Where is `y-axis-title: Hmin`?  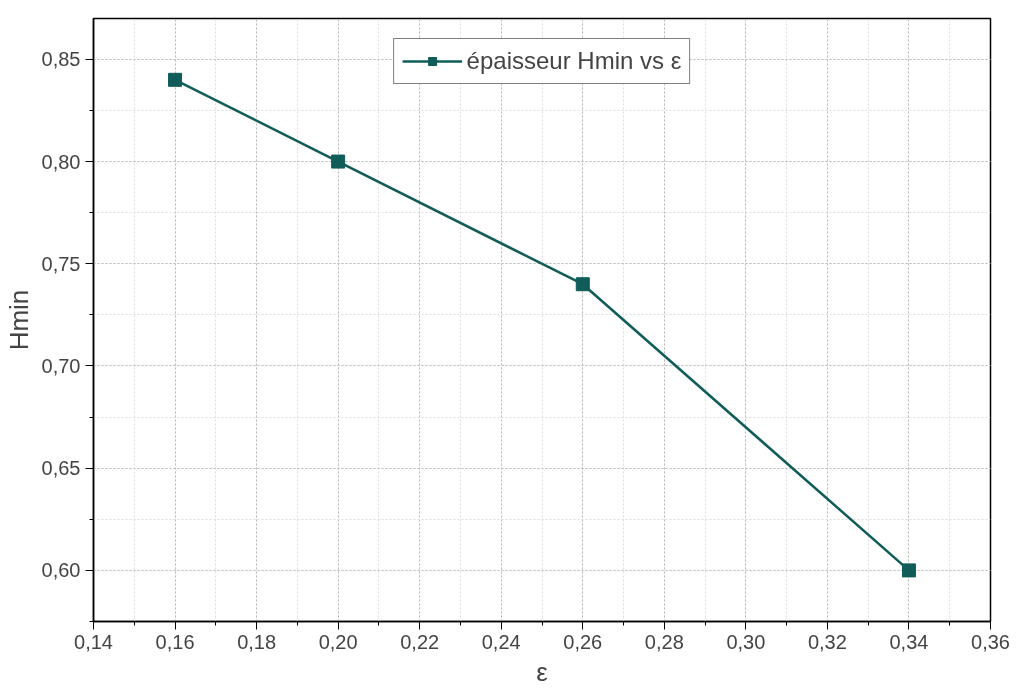
y-axis-title: Hmin is located at coordinates (18, 320).